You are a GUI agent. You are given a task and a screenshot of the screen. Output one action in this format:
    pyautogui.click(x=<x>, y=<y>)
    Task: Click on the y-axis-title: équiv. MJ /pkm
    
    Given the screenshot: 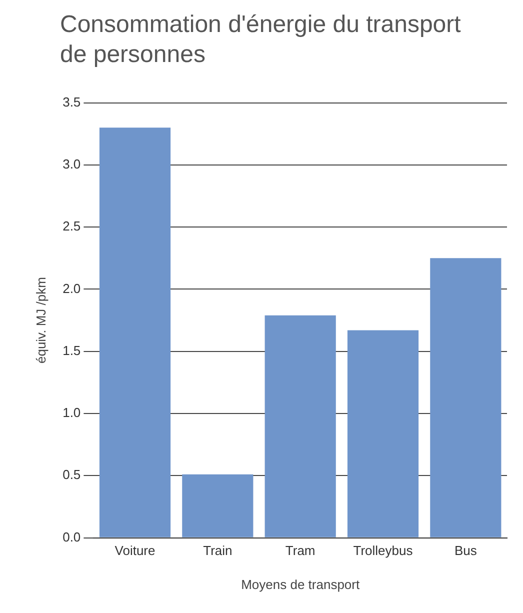 What is the action you would take?
    pyautogui.click(x=40, y=320)
    